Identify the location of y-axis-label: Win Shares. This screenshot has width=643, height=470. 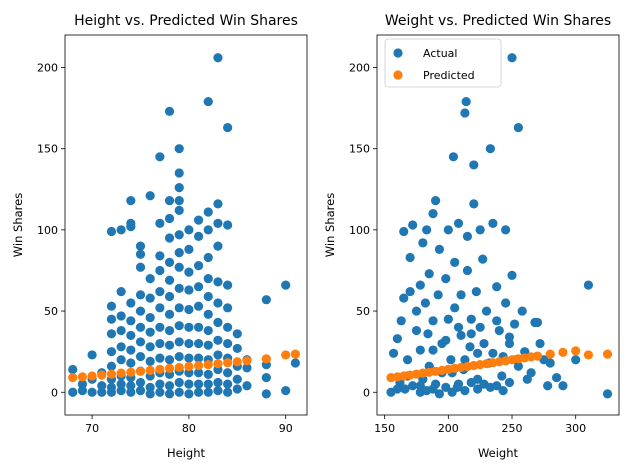
(18, 225).